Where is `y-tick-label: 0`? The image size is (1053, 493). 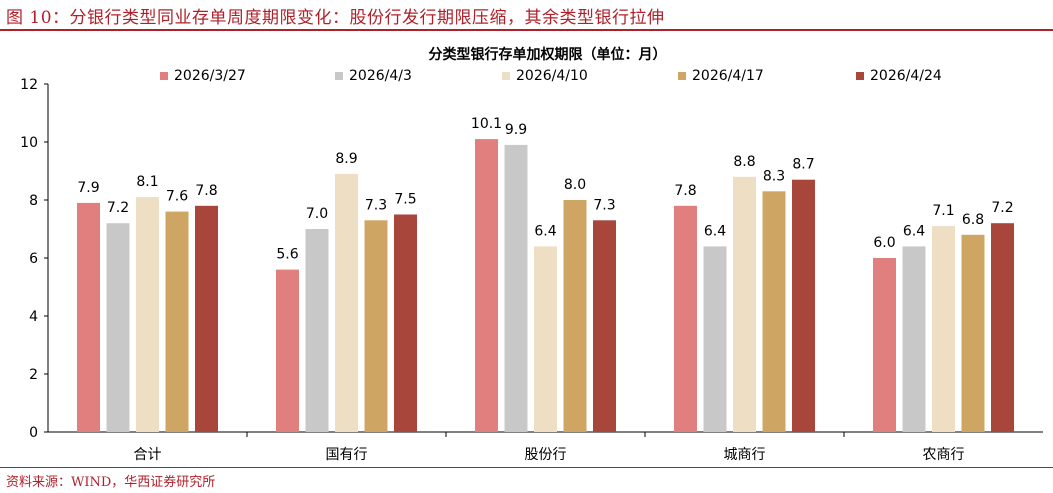 y-tick-label: 0 is located at coordinates (33, 433).